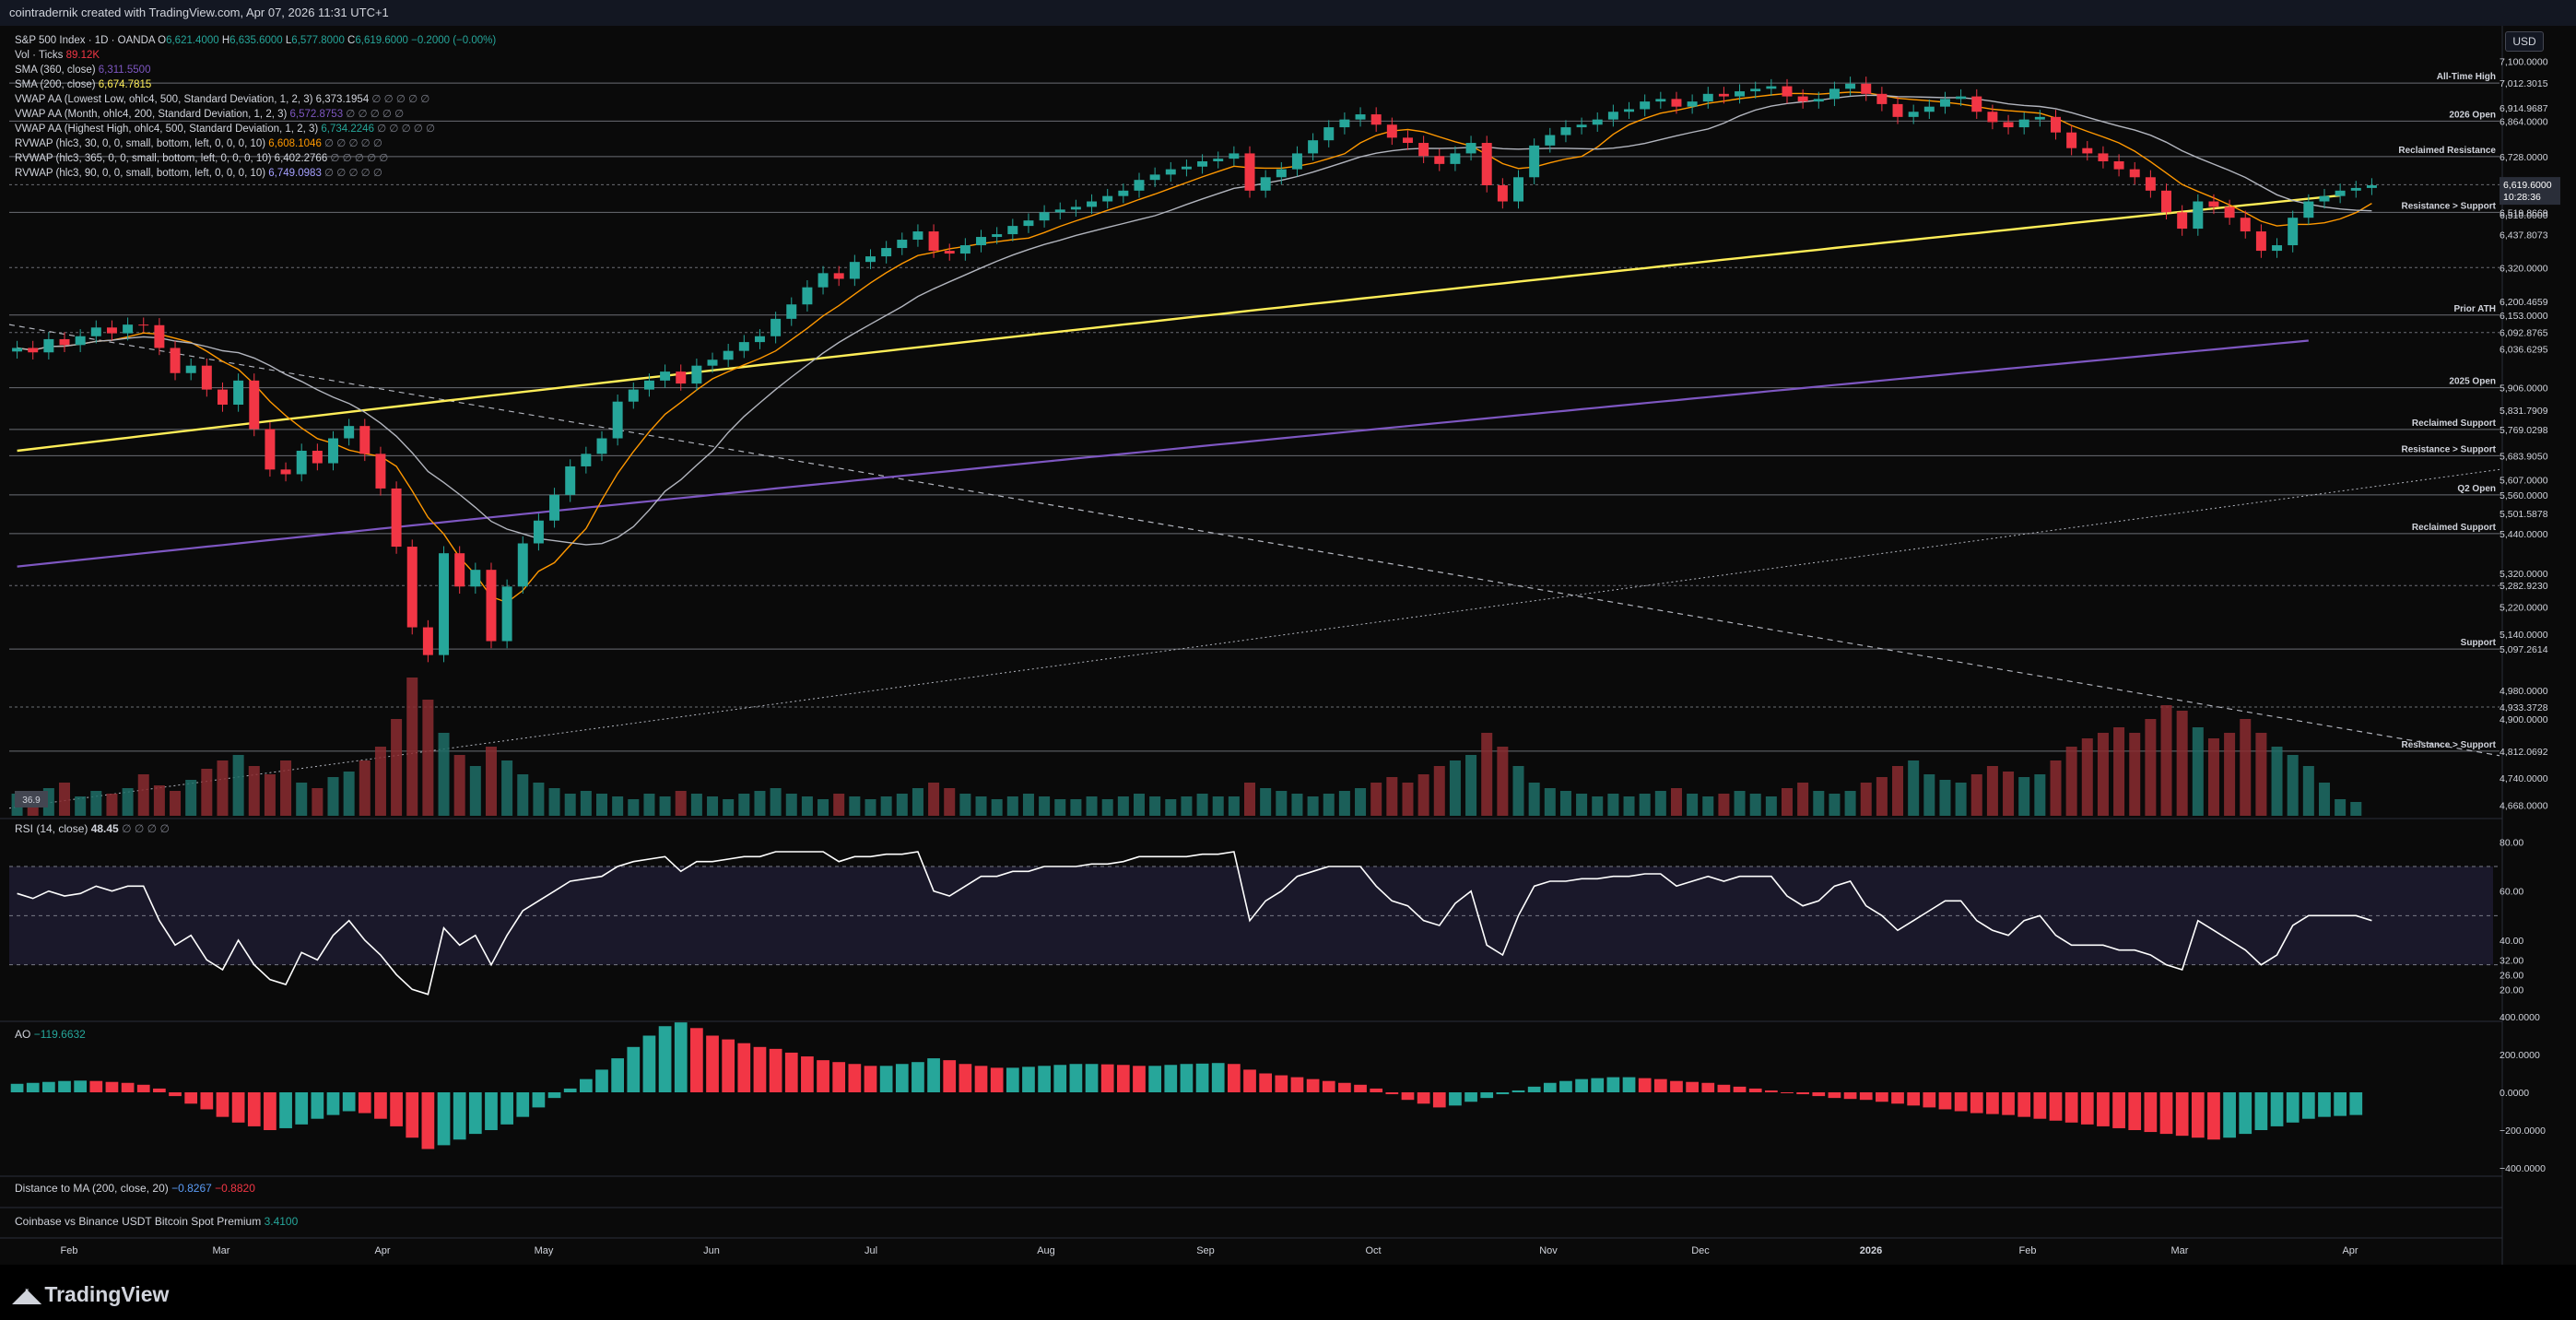  Describe the element at coordinates (221, 1250) in the screenshot. I see `time-axis-label: Mar` at that location.